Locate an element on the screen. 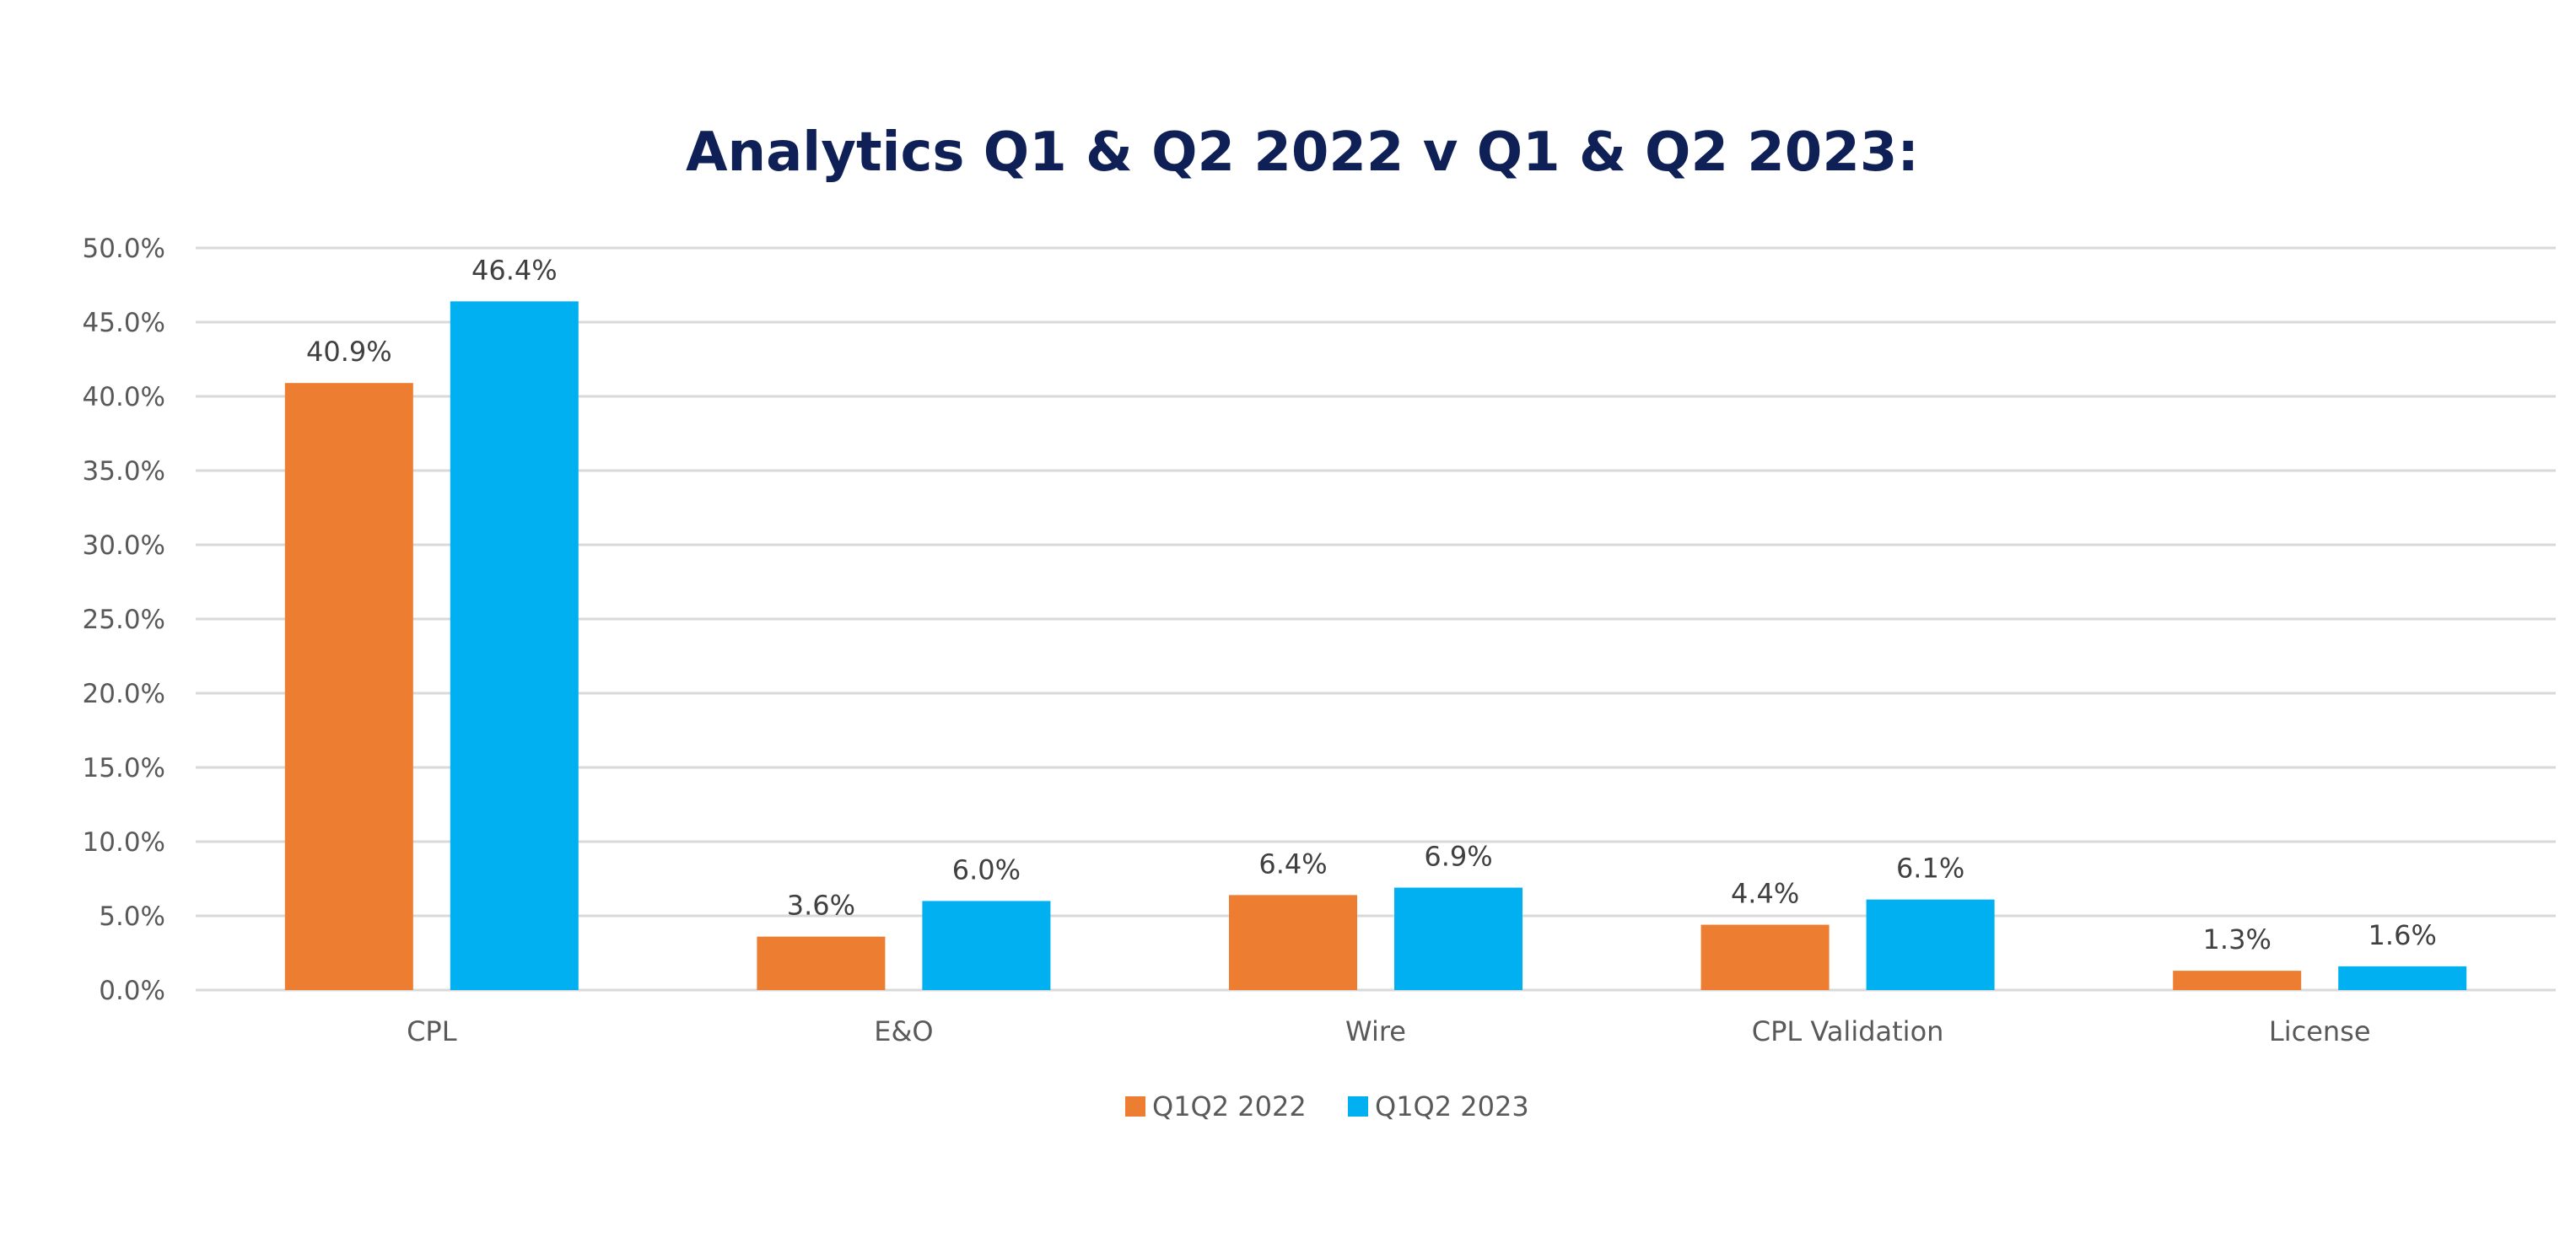  category-label: CPL Validation is located at coordinates (1848, 1031).